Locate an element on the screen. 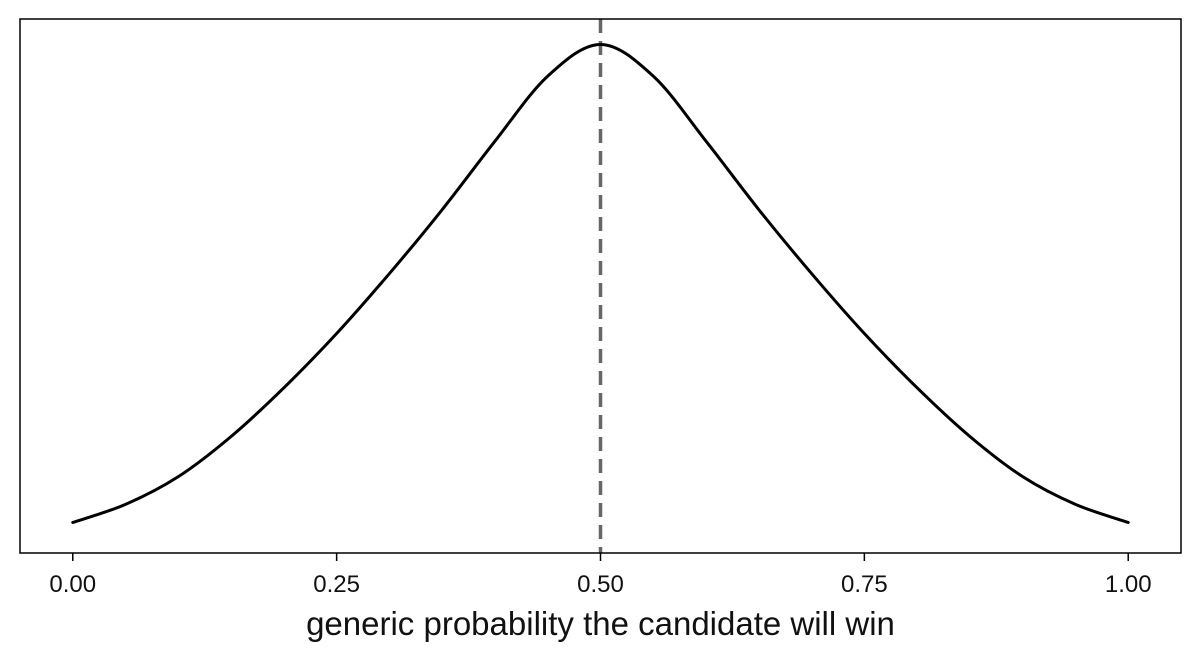  x-tick-label: 0.50 is located at coordinates (600, 584).